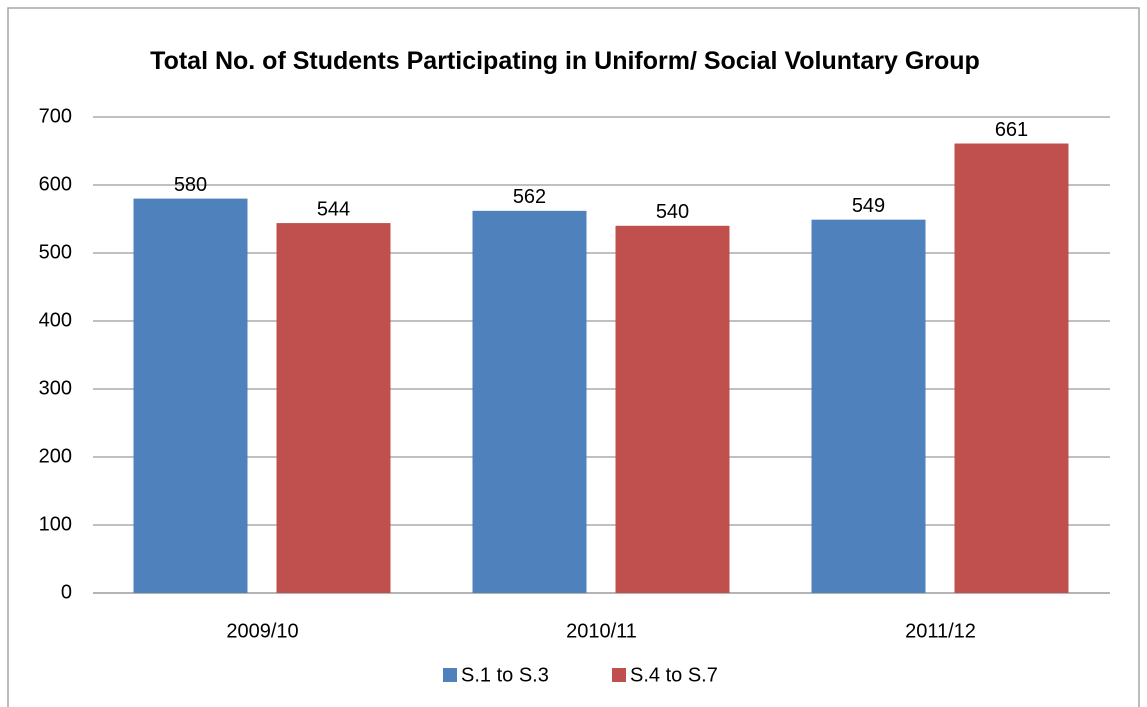 This screenshot has height=707, width=1147. I want to click on y-tick-label: 200, so click(55, 456).